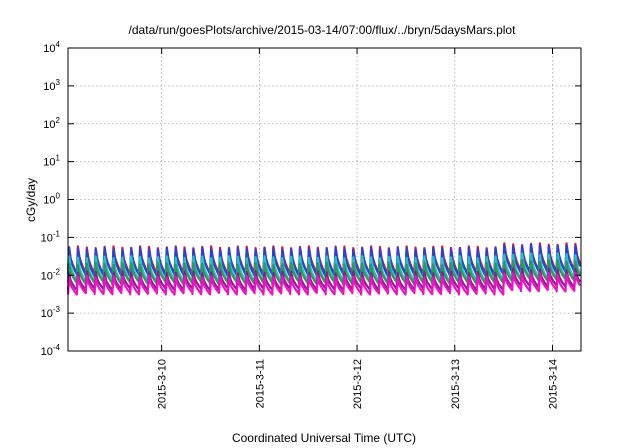  Describe the element at coordinates (51, 47) in the screenshot. I see `y-tick-label: 10⁴` at that location.